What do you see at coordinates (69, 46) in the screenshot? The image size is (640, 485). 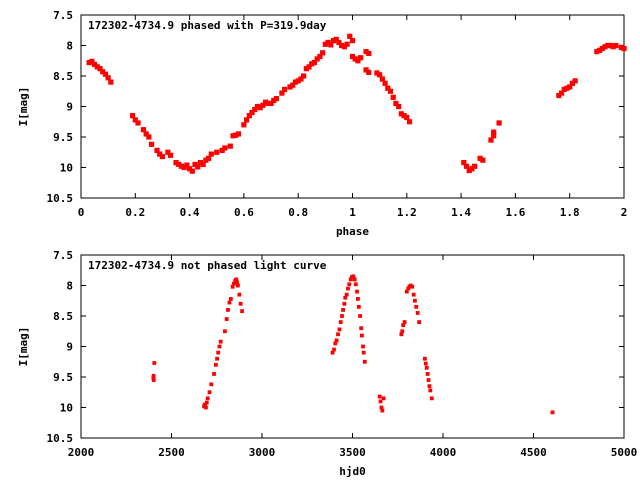 I see `y-tick-label: 8` at bounding box center [69, 46].